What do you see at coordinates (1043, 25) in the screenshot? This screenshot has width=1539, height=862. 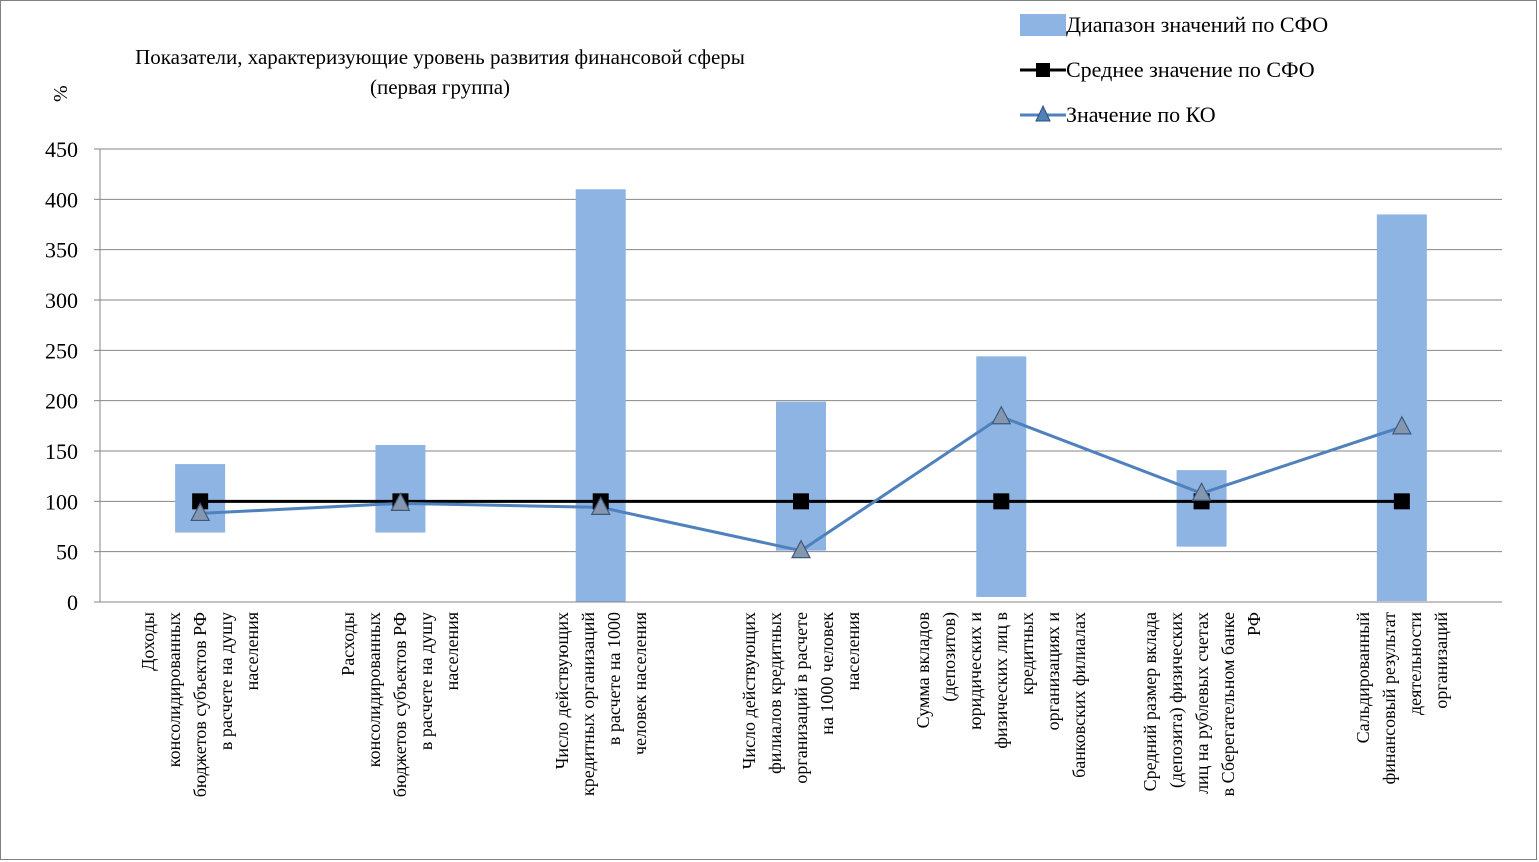 I see `legend-swatch-range` at bounding box center [1043, 25].